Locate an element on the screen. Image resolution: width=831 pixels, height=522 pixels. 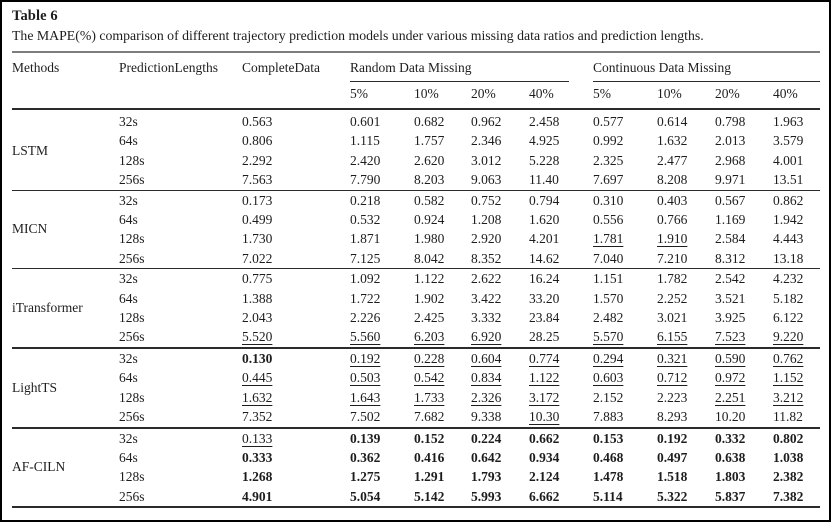
value-cell: 0.497 is located at coordinates (672, 457).